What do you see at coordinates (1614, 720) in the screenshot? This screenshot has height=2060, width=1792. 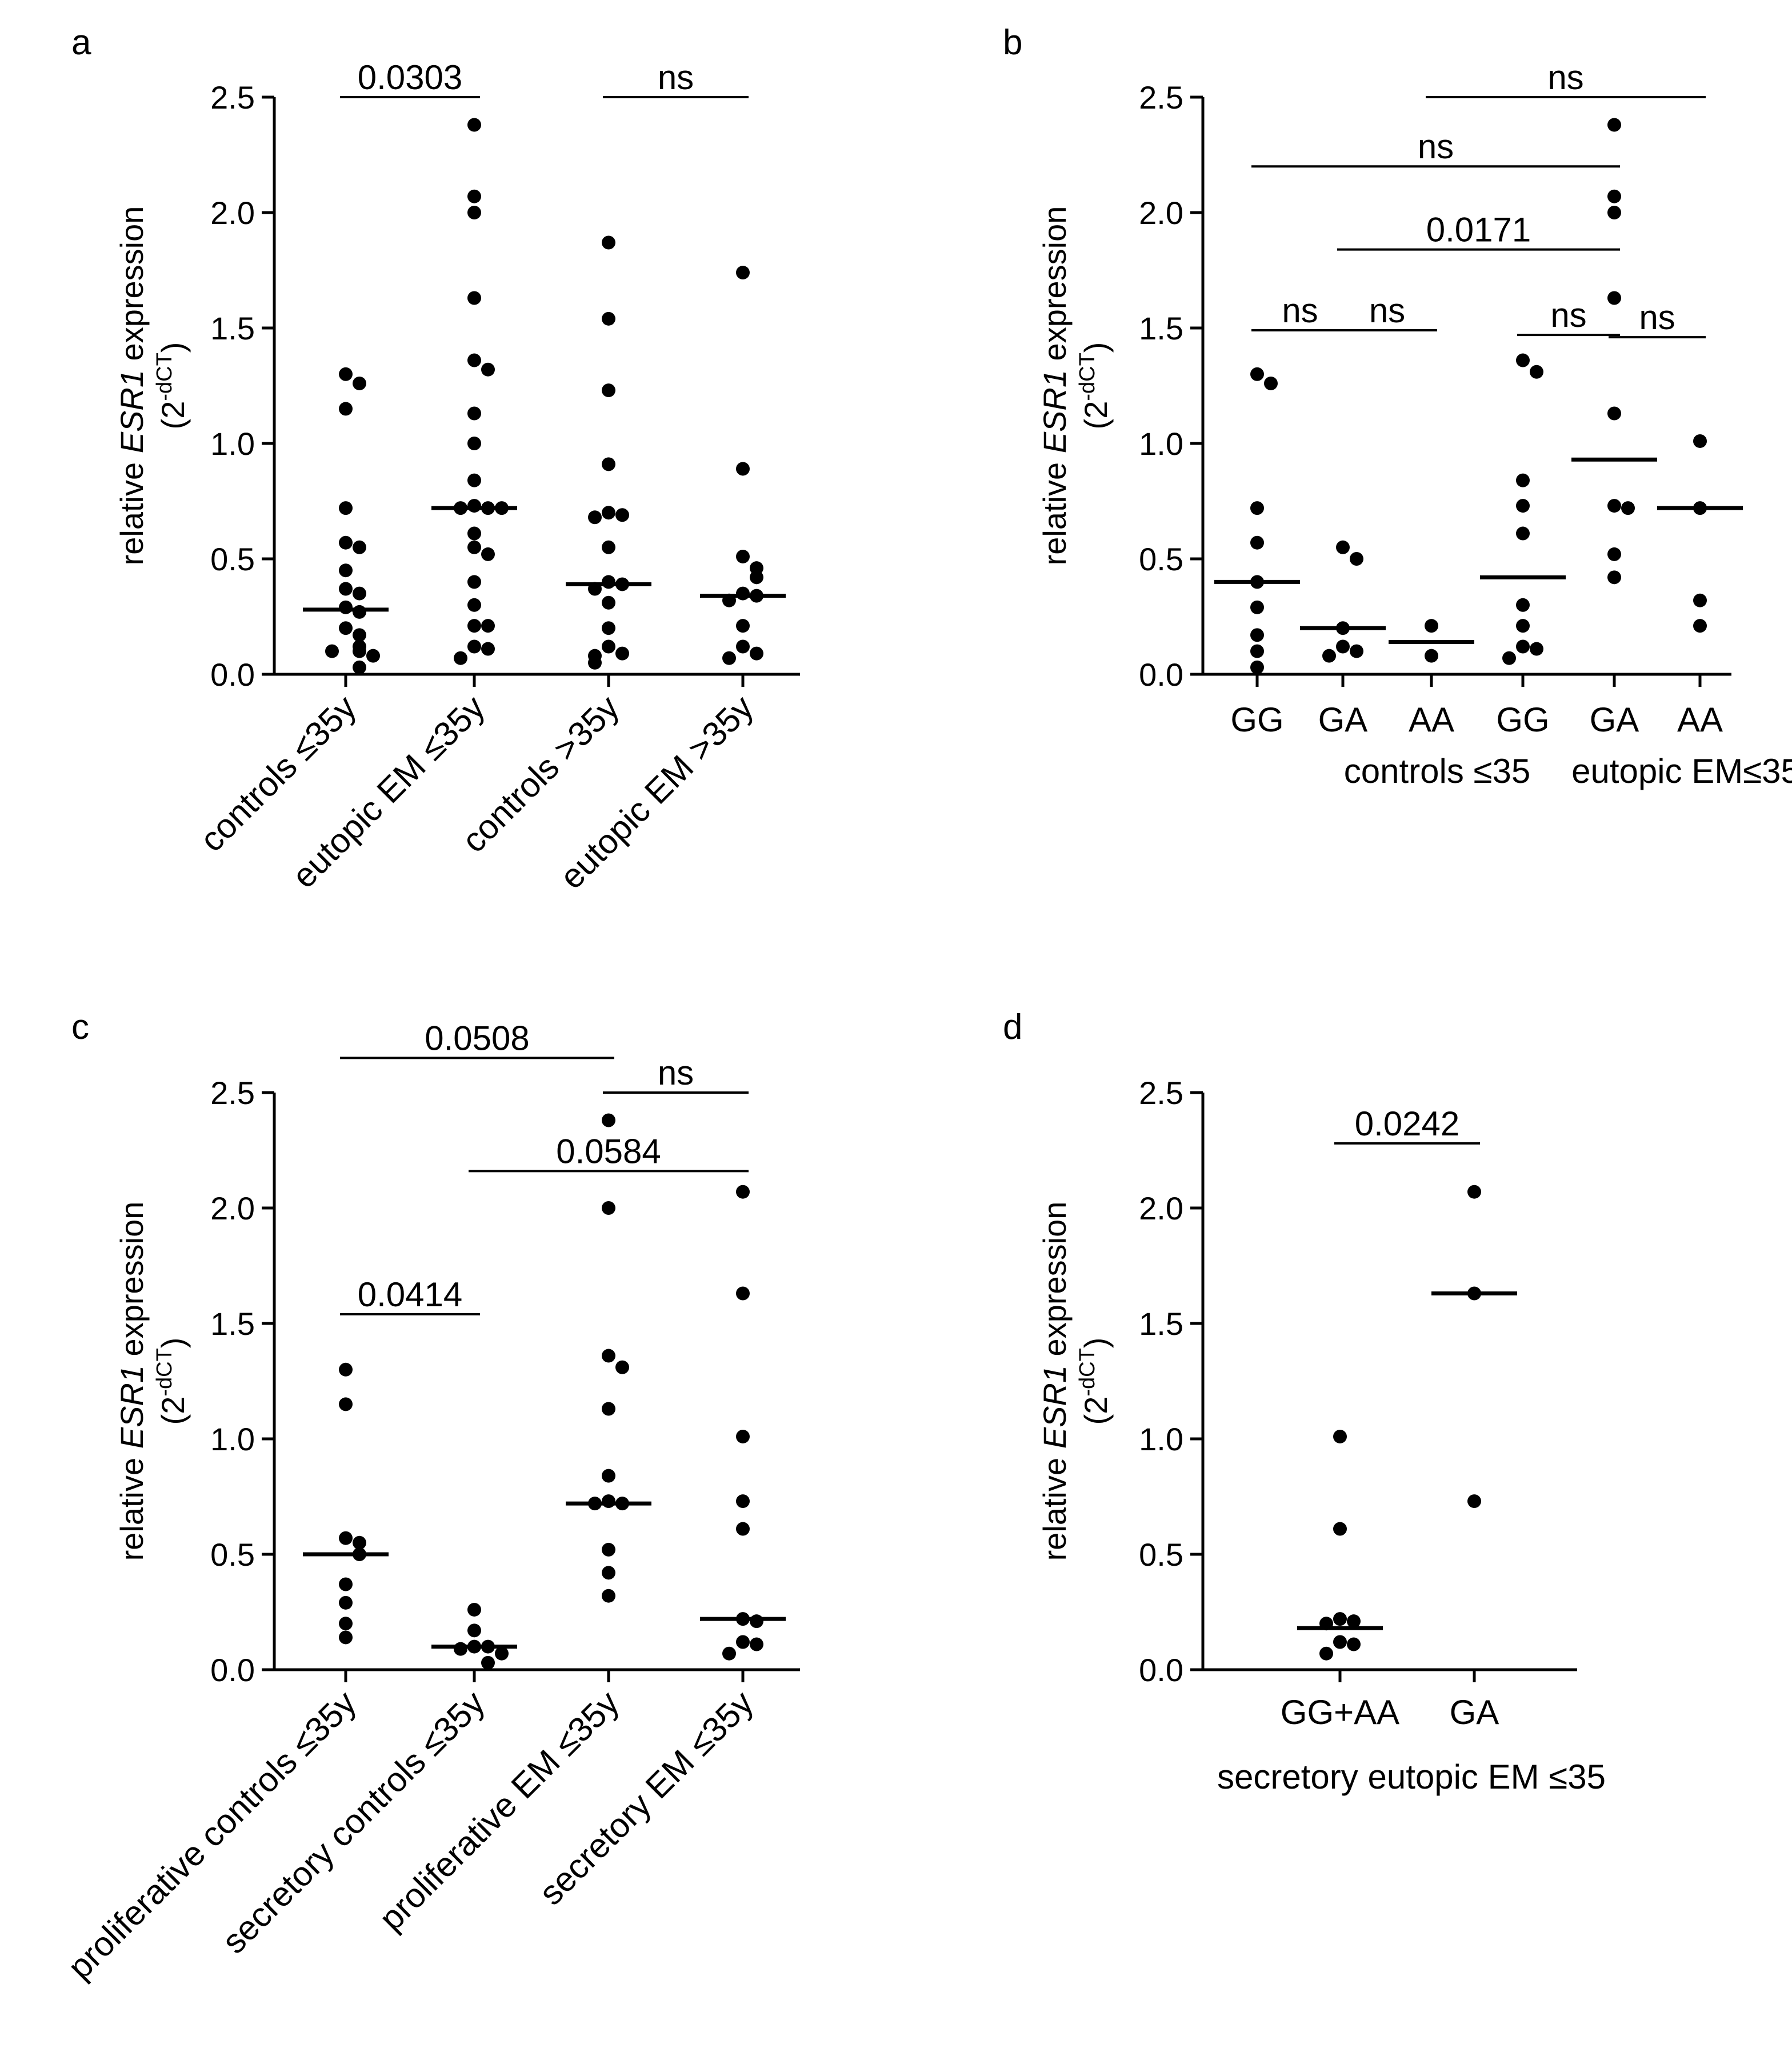 I see `x-category-label: GA` at bounding box center [1614, 720].